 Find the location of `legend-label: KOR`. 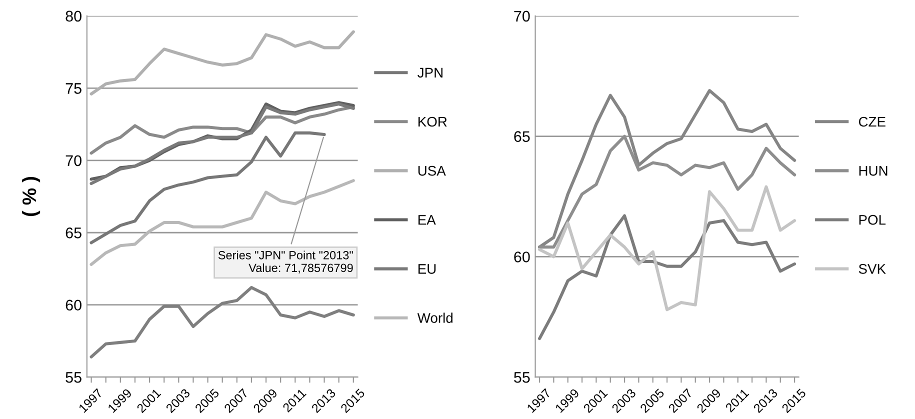

legend-label: KOR is located at coordinates (432, 121).